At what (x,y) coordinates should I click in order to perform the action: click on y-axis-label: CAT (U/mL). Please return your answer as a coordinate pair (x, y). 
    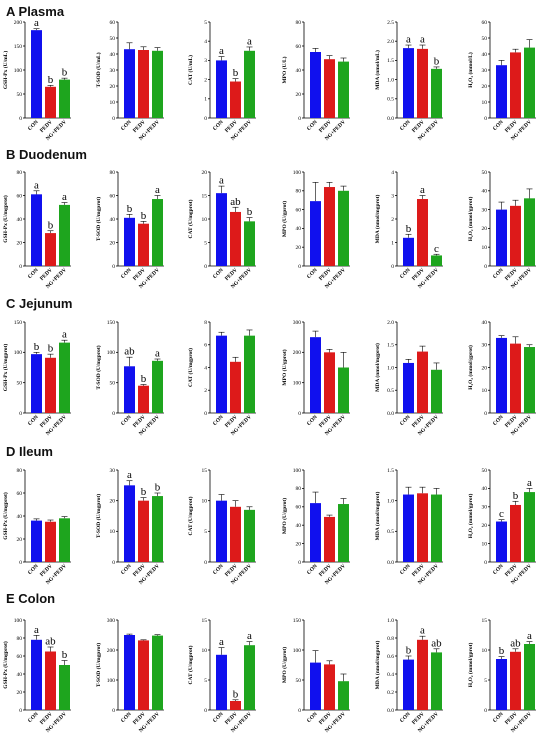
    Looking at the image, I should click on (190, 70).